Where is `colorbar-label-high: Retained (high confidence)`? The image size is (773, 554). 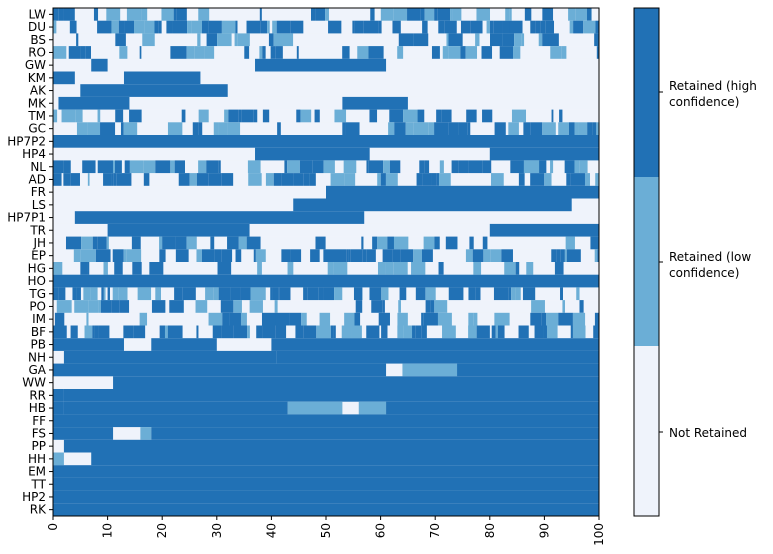 colorbar-label-high: Retained (high confidence) is located at coordinates (713, 94).